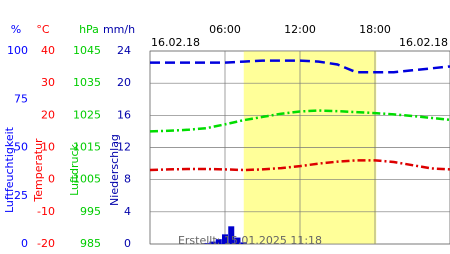 Image resolution: width=450 pixels, height=254 pixels. I want to click on y-tick-label: 1045, so click(87, 50).